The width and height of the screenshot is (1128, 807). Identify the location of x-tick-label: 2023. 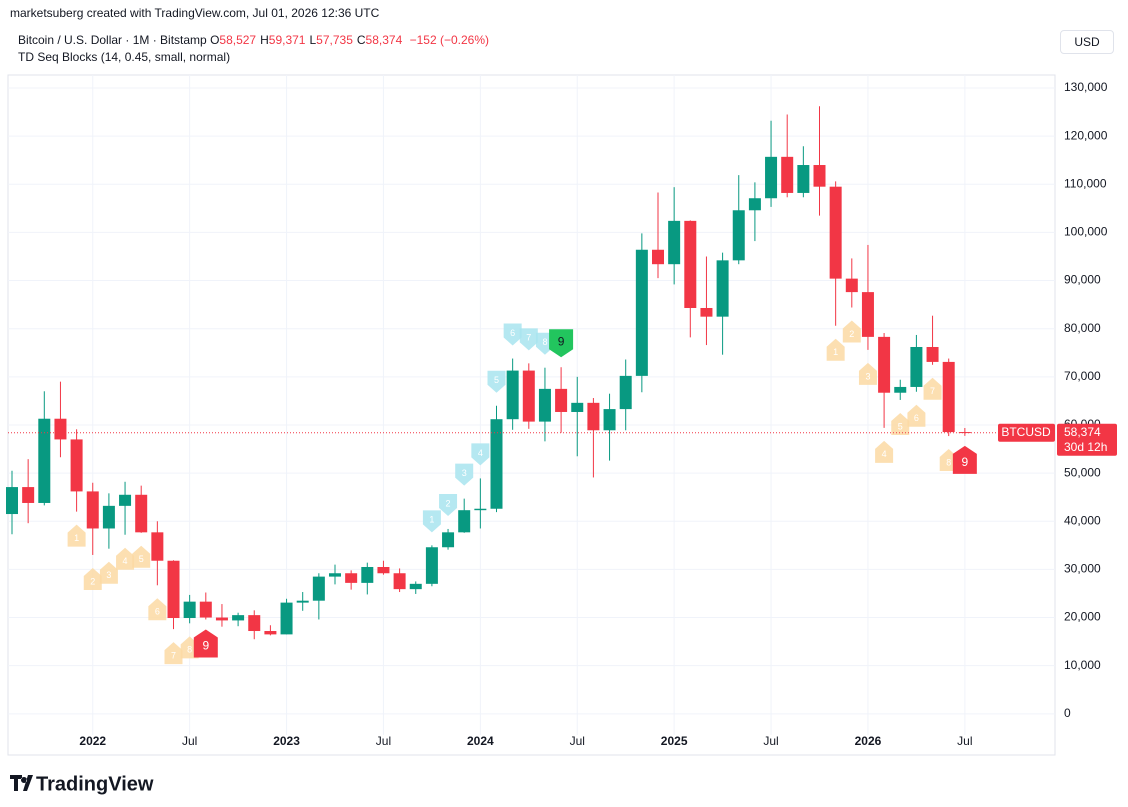
(286, 741).